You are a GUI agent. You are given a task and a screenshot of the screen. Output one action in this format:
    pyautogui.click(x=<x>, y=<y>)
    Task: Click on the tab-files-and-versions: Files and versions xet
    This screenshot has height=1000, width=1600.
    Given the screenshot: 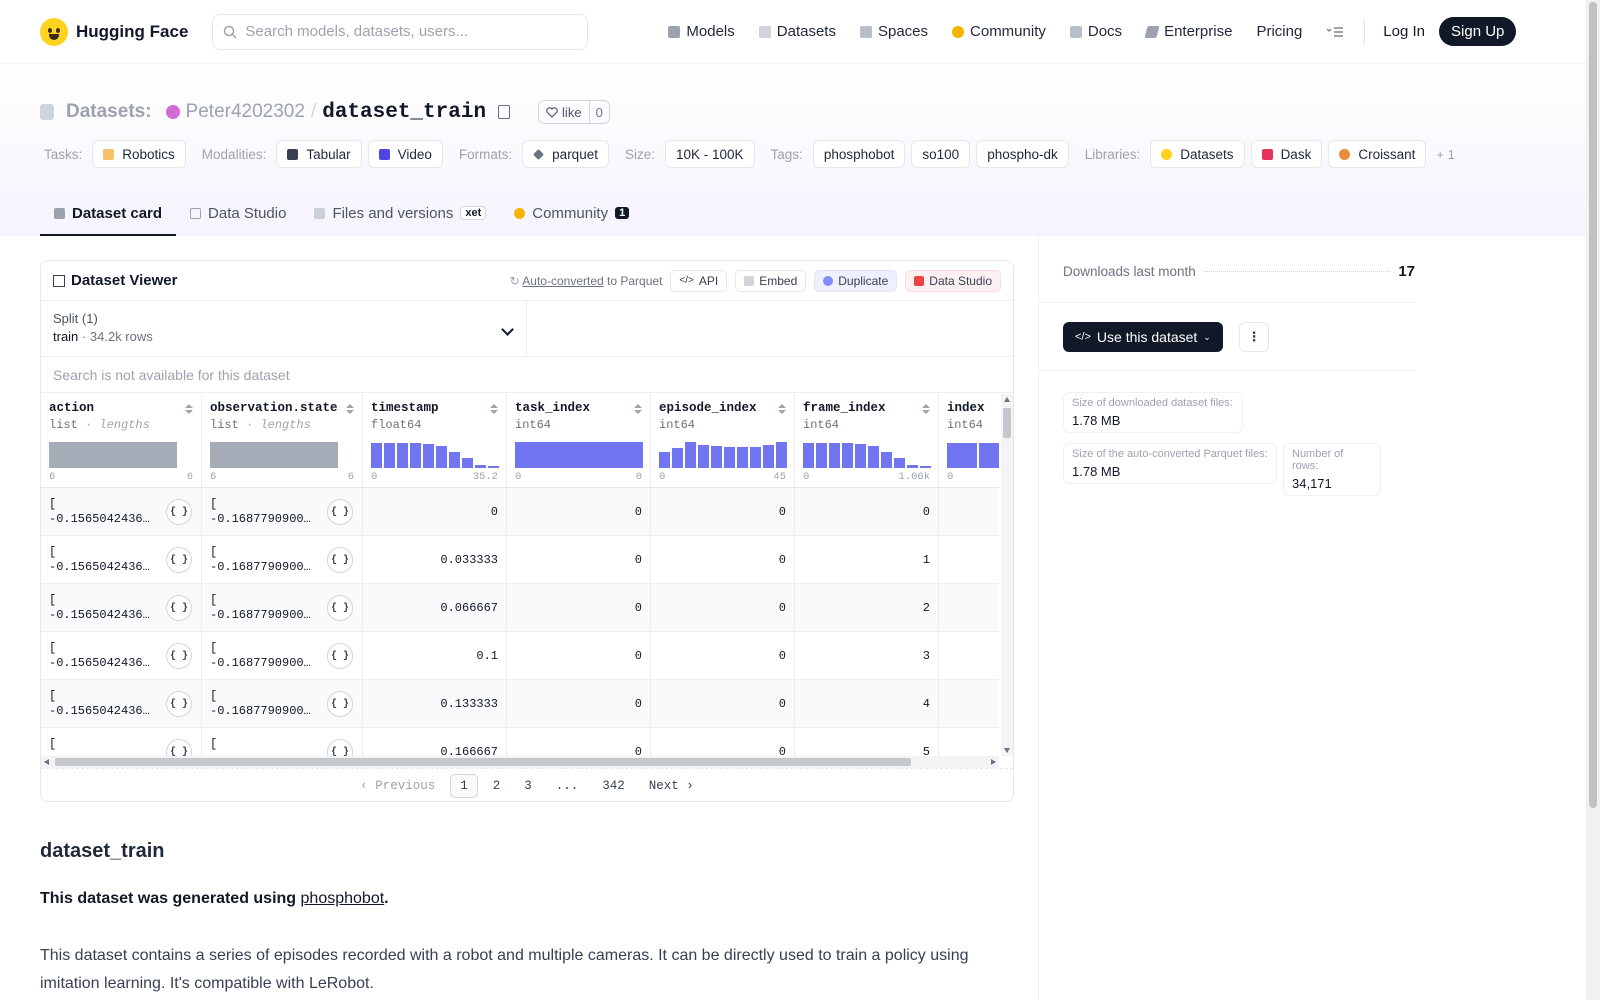 What is the action you would take?
    pyautogui.click(x=400, y=214)
    